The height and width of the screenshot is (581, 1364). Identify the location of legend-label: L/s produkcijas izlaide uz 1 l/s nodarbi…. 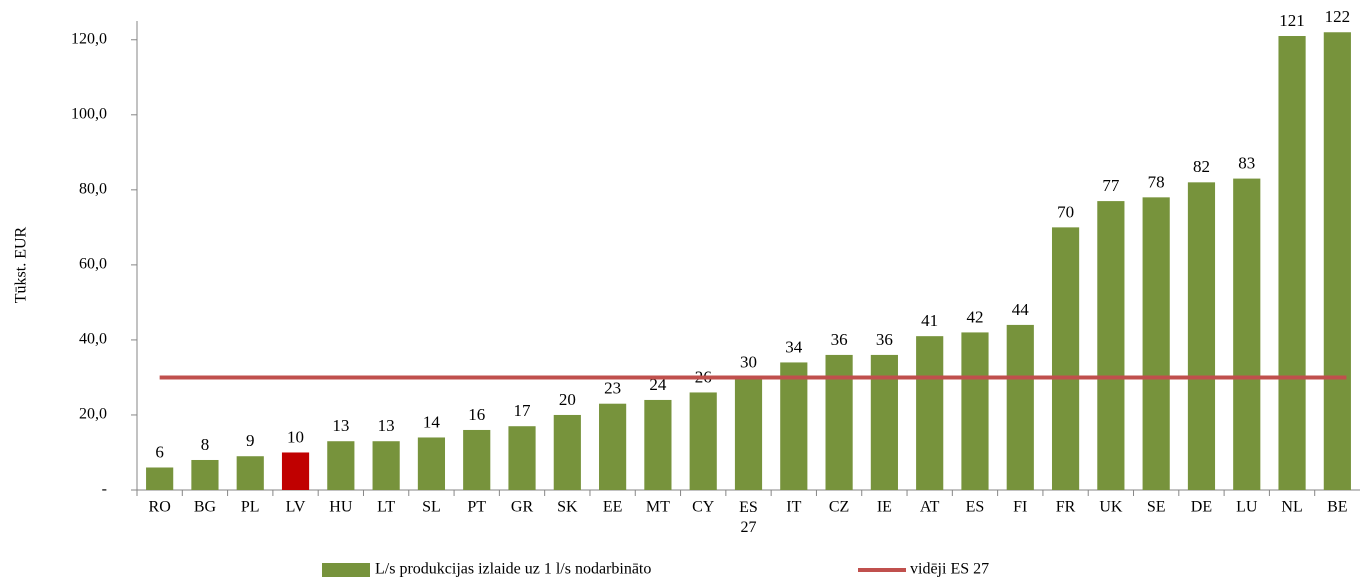
(513, 569).